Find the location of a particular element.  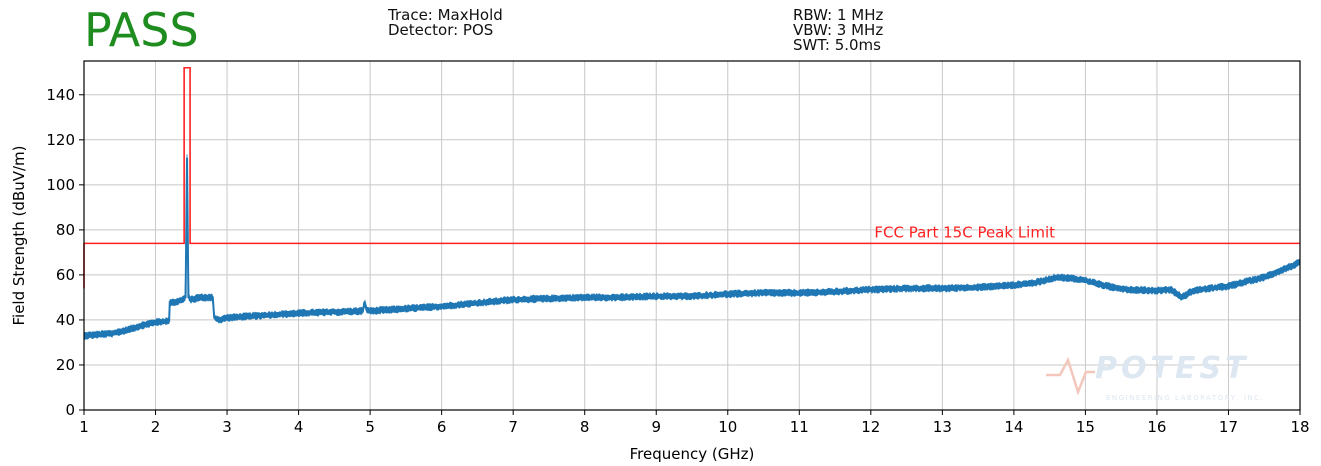

trace-settings: Trace: MaxHold Detector: POS is located at coordinates (445, 23).